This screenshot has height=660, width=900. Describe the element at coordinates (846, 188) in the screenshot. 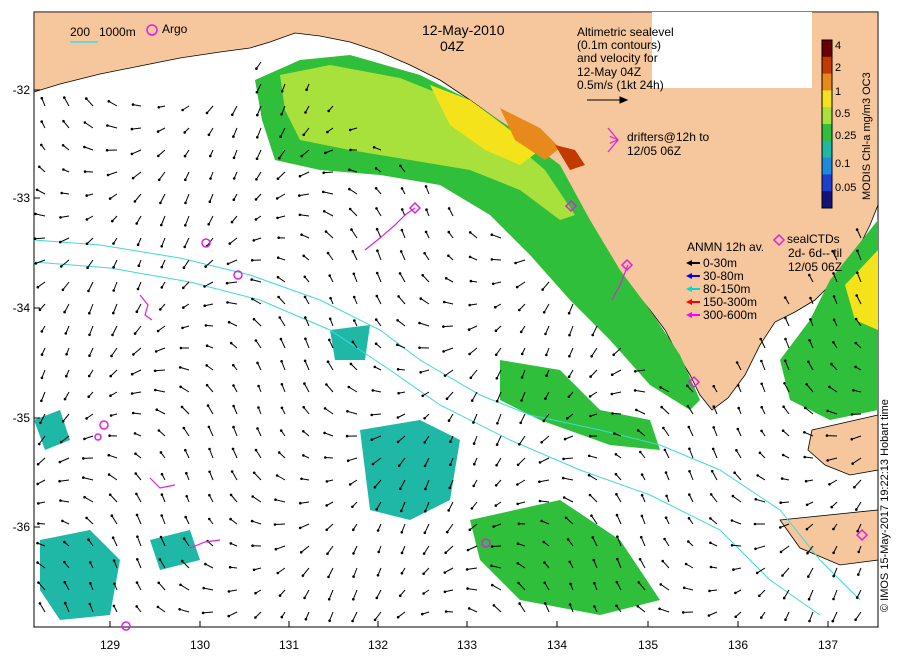

I see `colorbar-tick: 0.05` at that location.